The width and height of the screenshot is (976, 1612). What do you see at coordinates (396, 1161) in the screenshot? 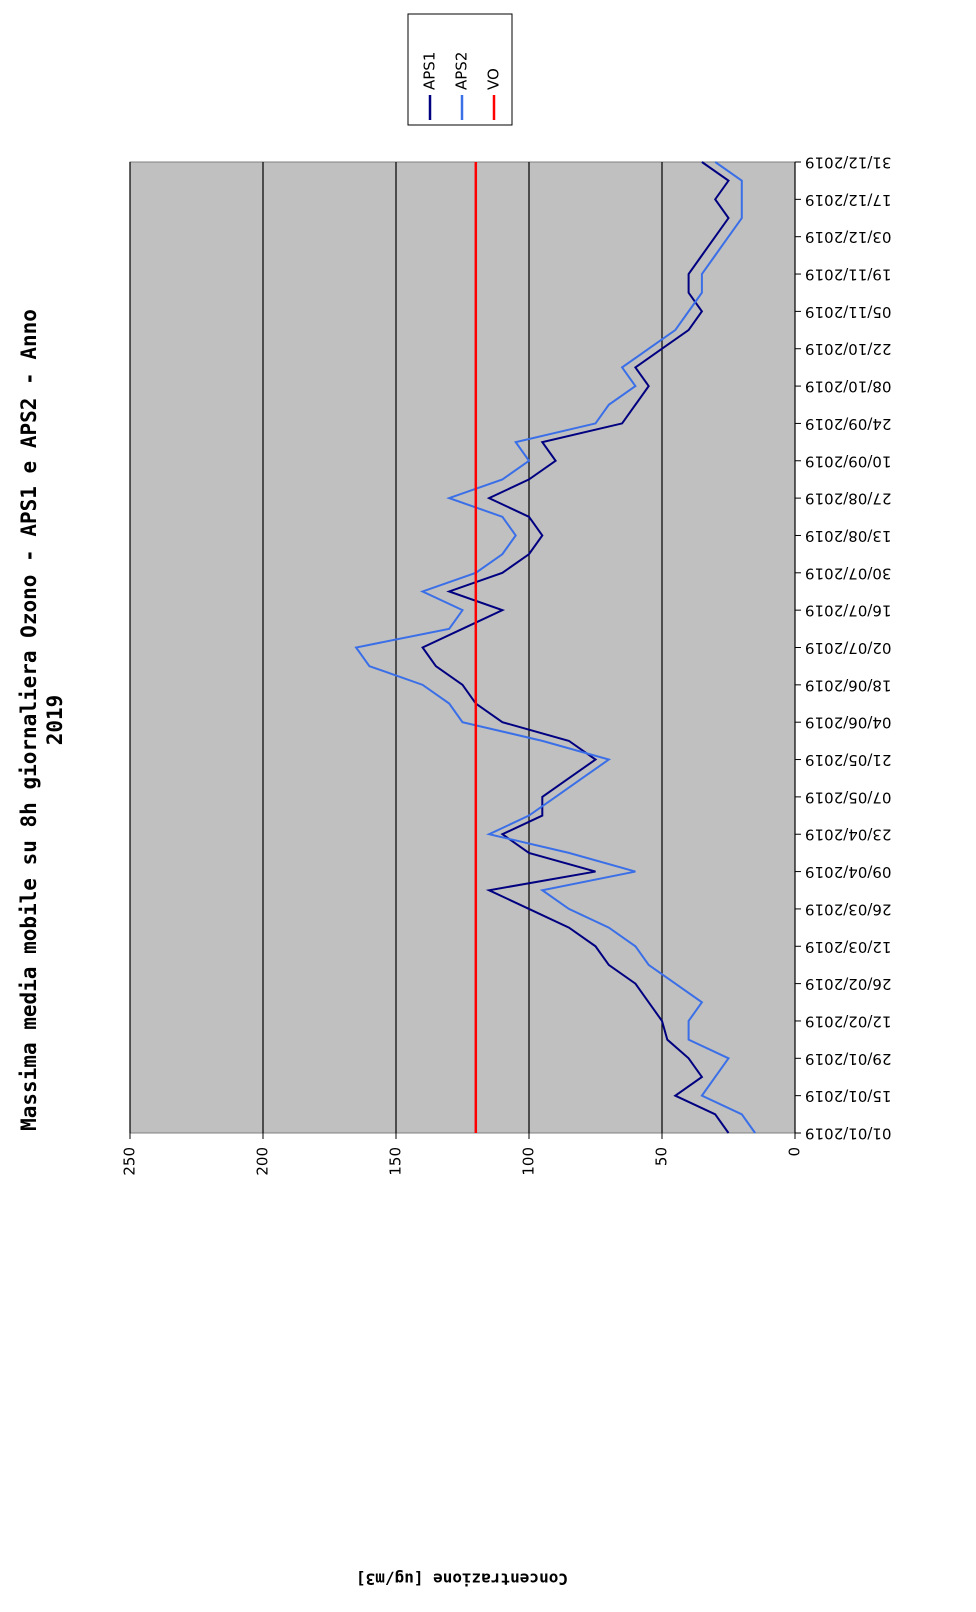
I see `y-tick-label: 150` at bounding box center [396, 1161].